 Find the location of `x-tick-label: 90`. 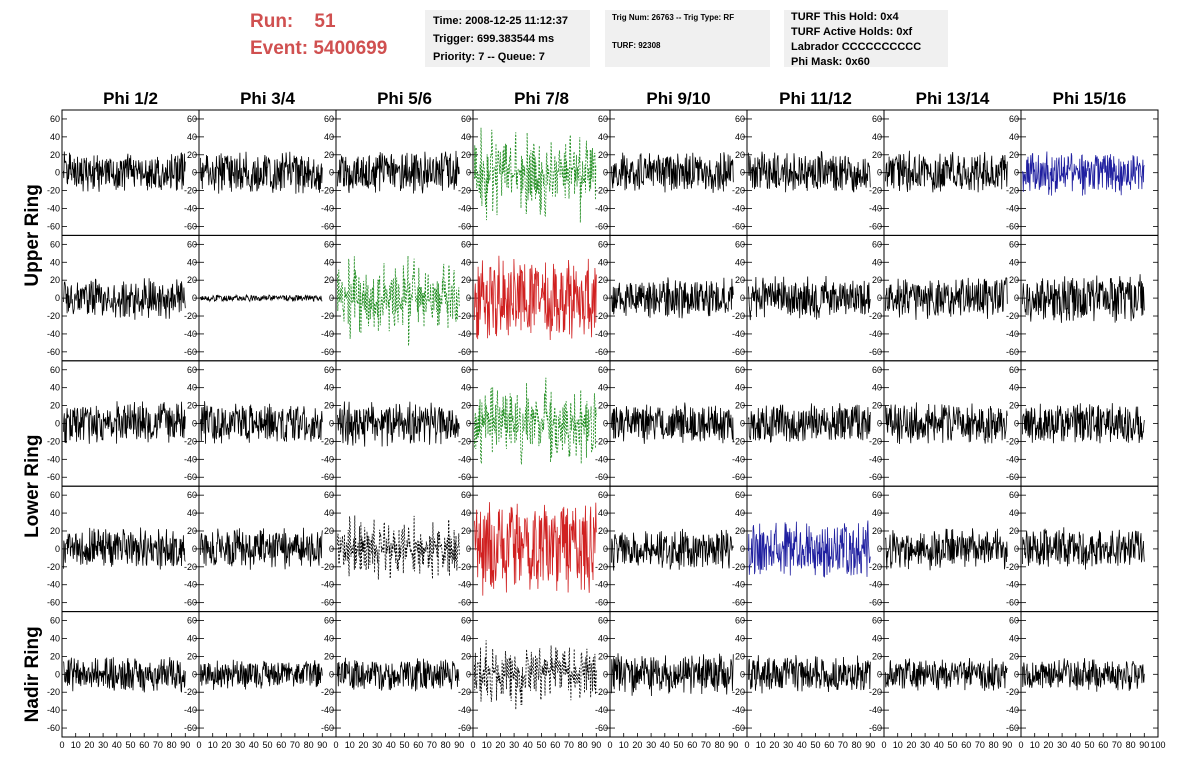

x-tick-label: 90 is located at coordinates (1007, 745).